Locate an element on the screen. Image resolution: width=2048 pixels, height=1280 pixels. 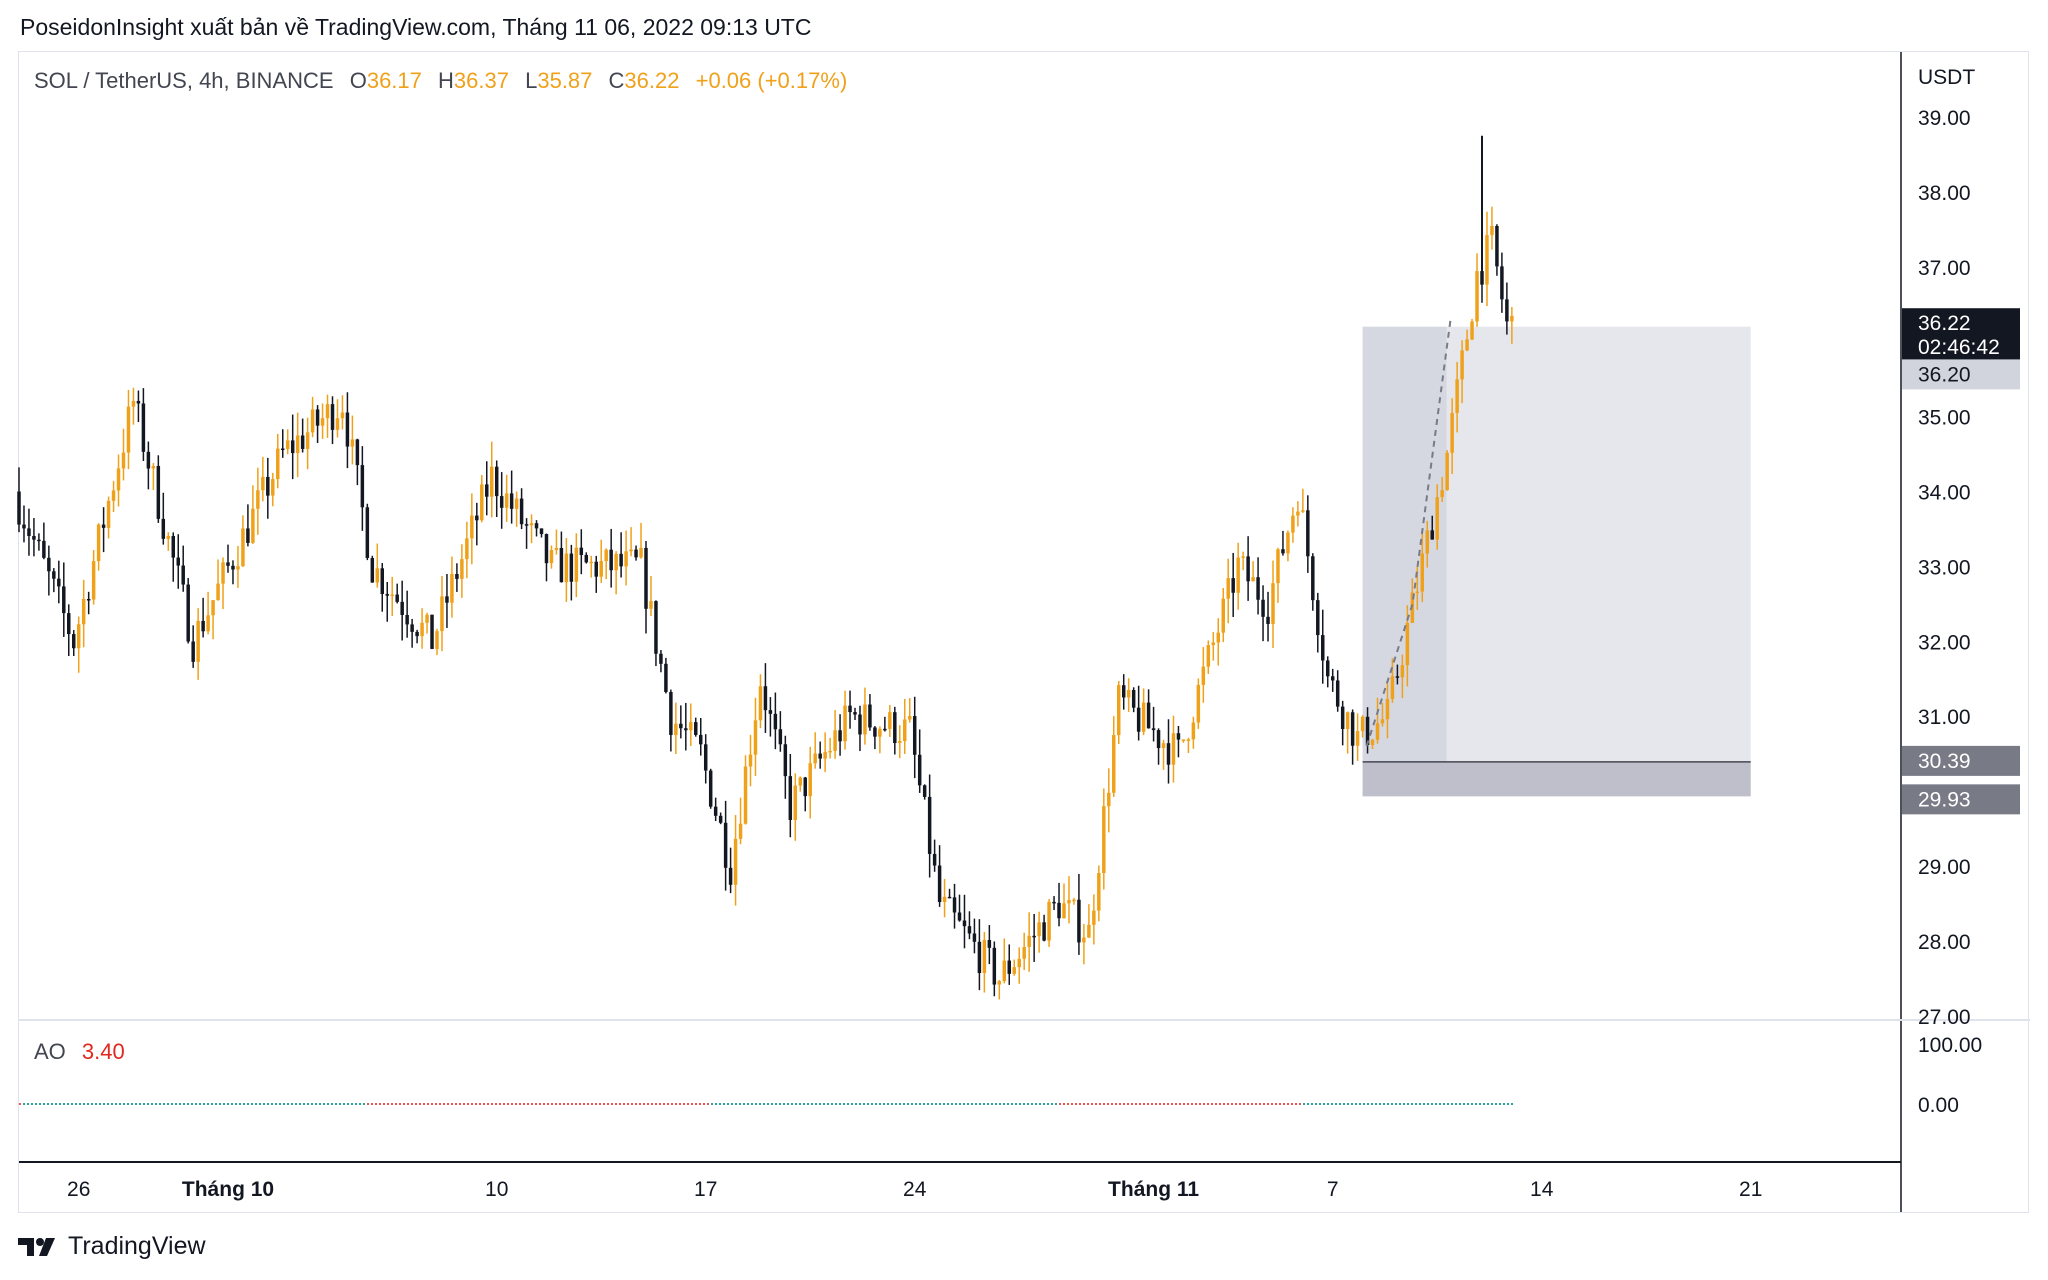
position-path is located at coordinates (1408, 533).